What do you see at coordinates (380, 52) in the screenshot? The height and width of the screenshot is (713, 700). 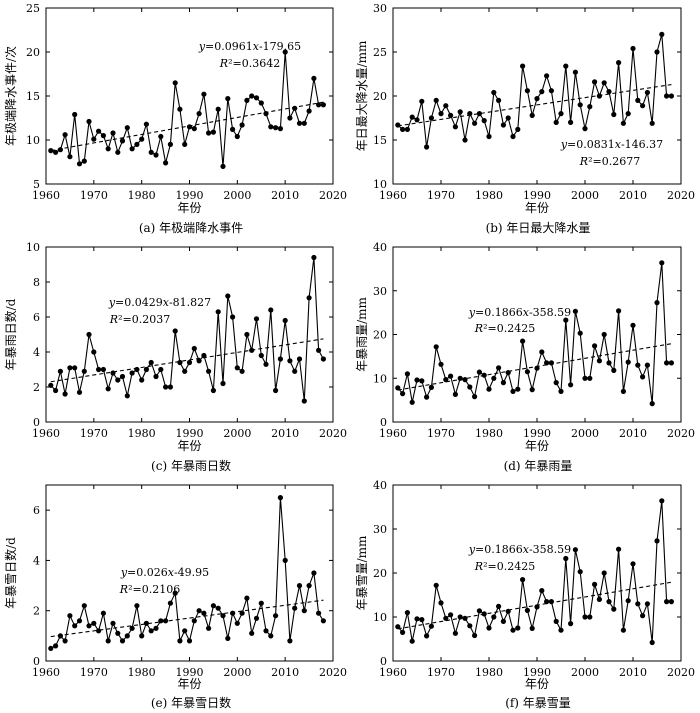 I see `y-tick-label: 25` at bounding box center [380, 52].